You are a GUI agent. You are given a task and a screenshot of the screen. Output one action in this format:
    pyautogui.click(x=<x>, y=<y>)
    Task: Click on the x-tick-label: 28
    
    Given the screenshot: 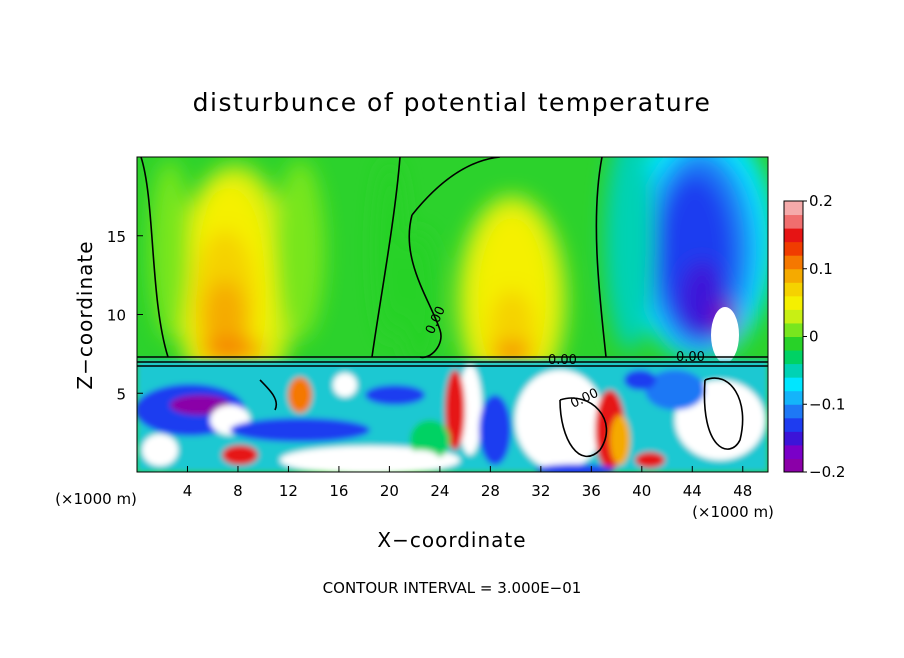 What is the action you would take?
    pyautogui.click(x=490, y=491)
    